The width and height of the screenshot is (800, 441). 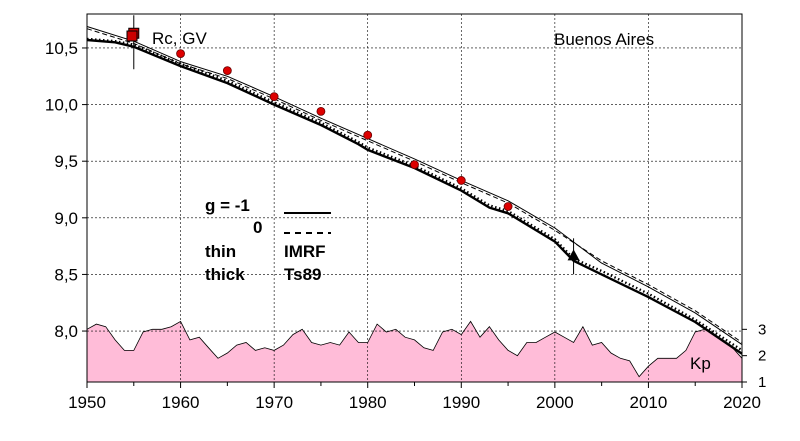 What do you see at coordinates (66, 331) in the screenshot?
I see `y-tick-label: 8,0` at bounding box center [66, 331].